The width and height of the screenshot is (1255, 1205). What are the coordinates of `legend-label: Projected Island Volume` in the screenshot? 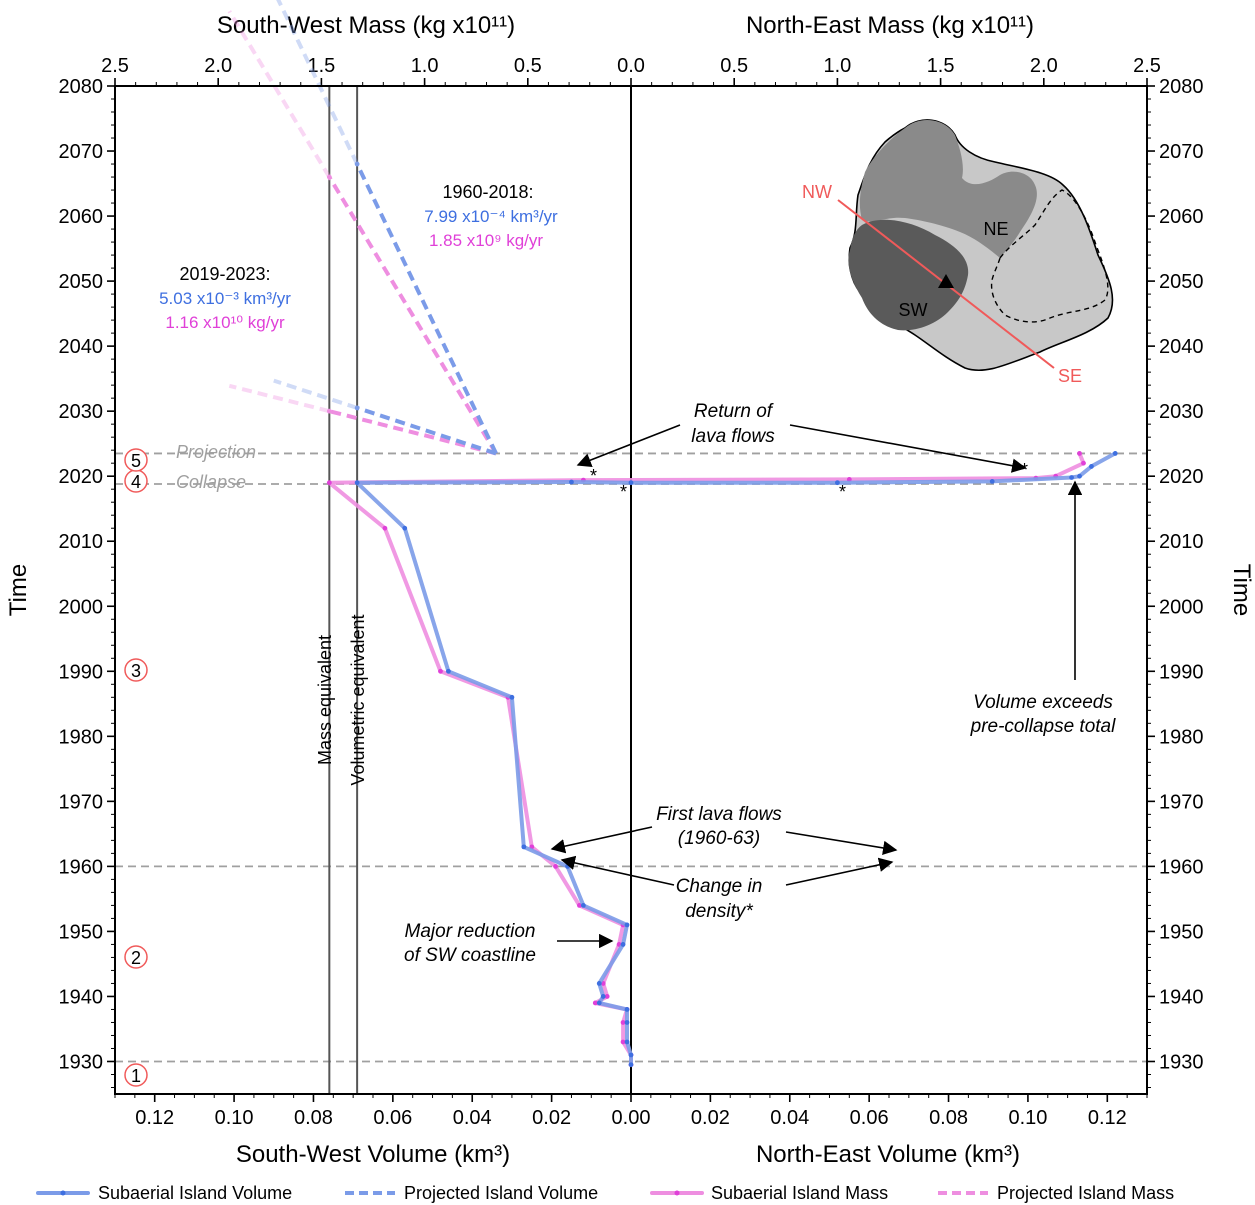 It's located at (501, 1193).